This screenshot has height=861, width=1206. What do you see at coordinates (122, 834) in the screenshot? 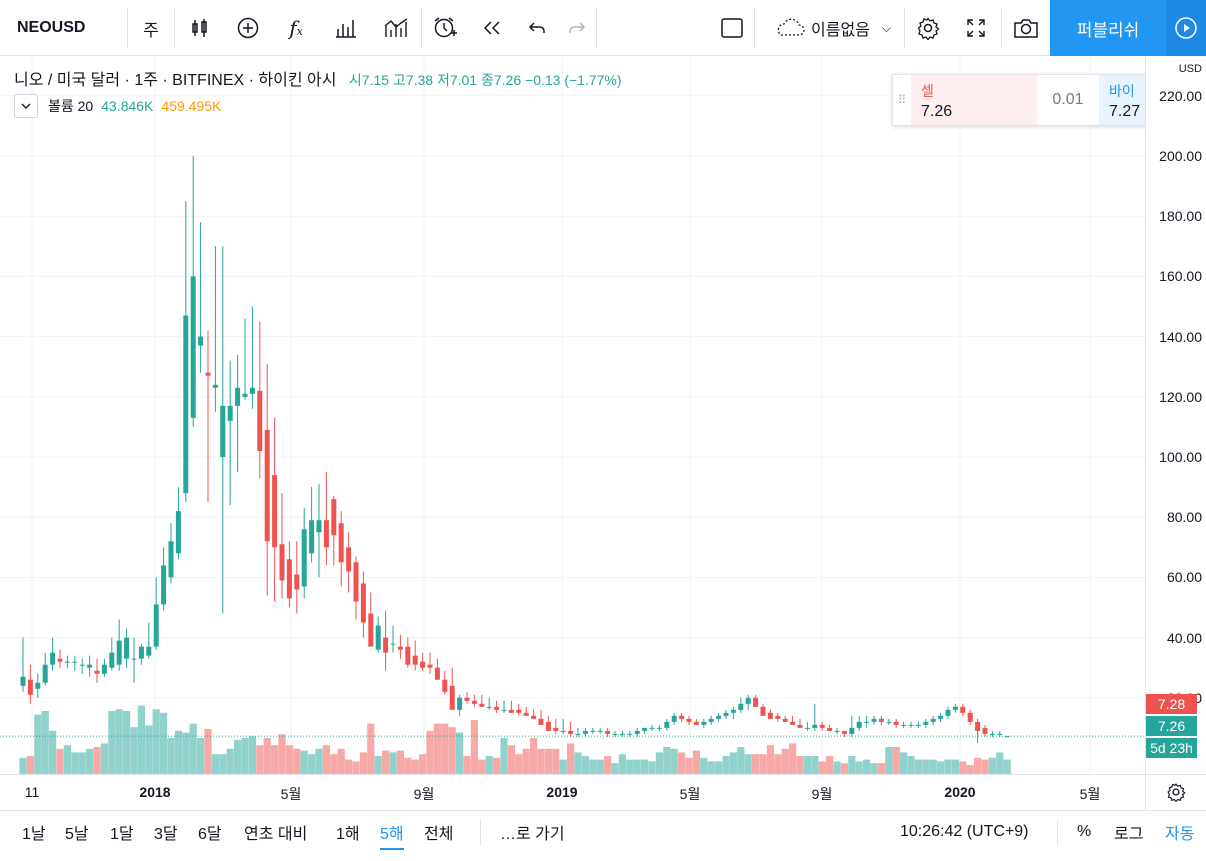
I see `range-button: 1달` at bounding box center [122, 834].